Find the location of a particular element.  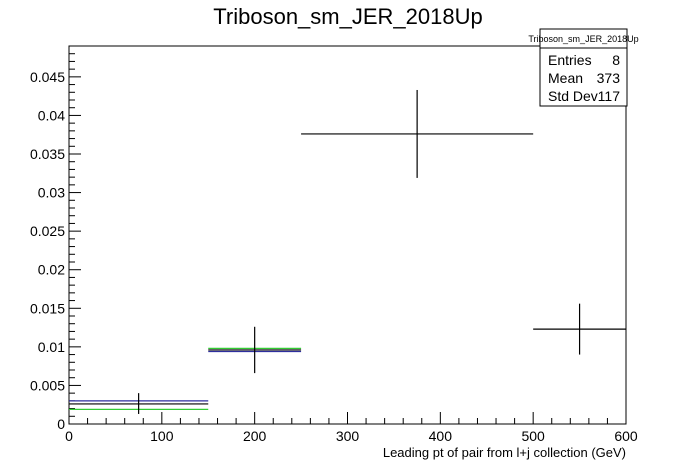

chart-title: Triboson_sm_JER_2018Up is located at coordinates (347, 16).